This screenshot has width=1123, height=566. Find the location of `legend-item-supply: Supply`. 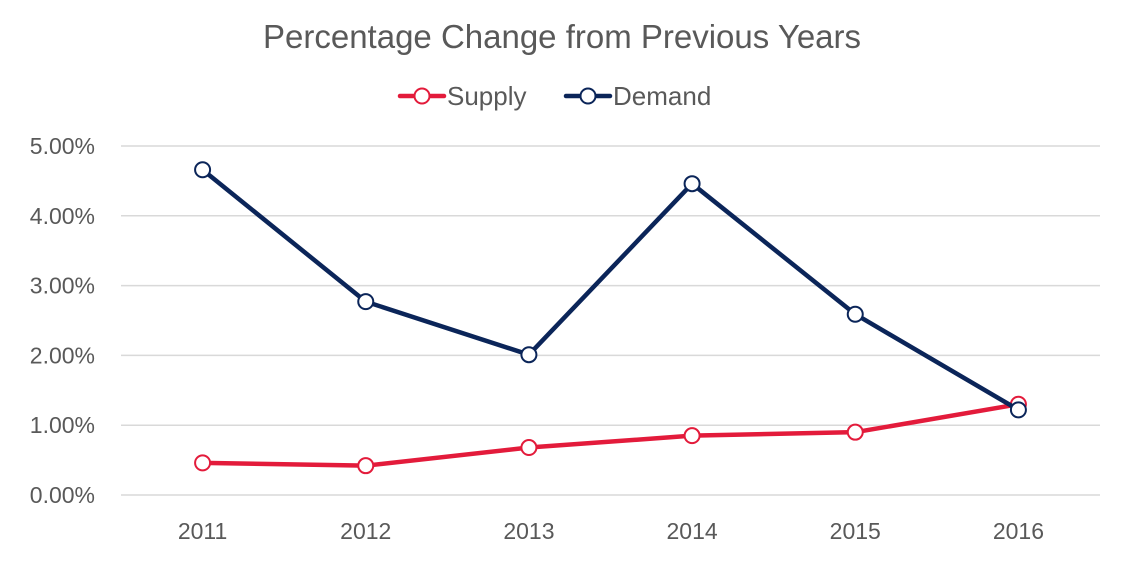

legend-item-supply: Supply is located at coordinates (462, 96).